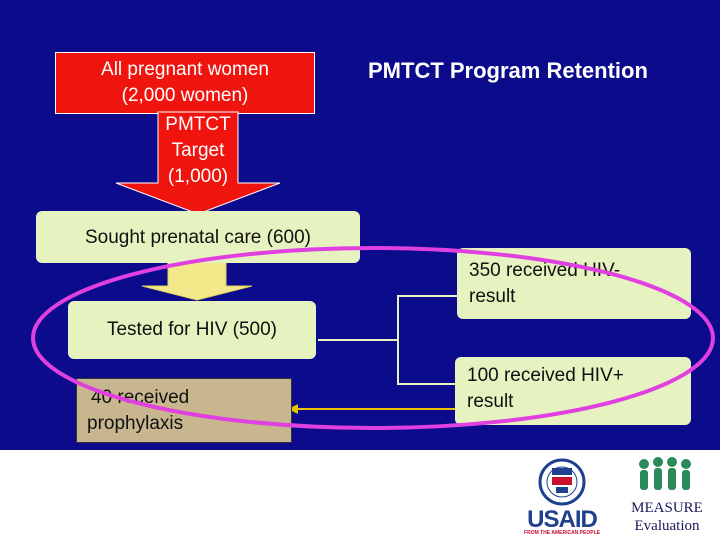 This screenshot has width=720, height=540. What do you see at coordinates (197, 281) in the screenshot?
I see `sought-to-tested-arrow` at bounding box center [197, 281].